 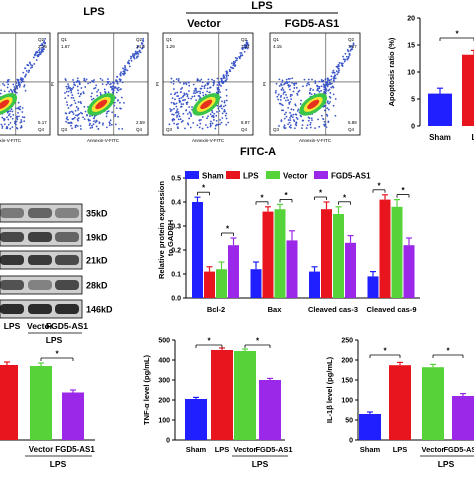 What do you see at coordinates (176, 179) in the screenshot?
I see `y-tick-label: 0.5` at bounding box center [176, 179].